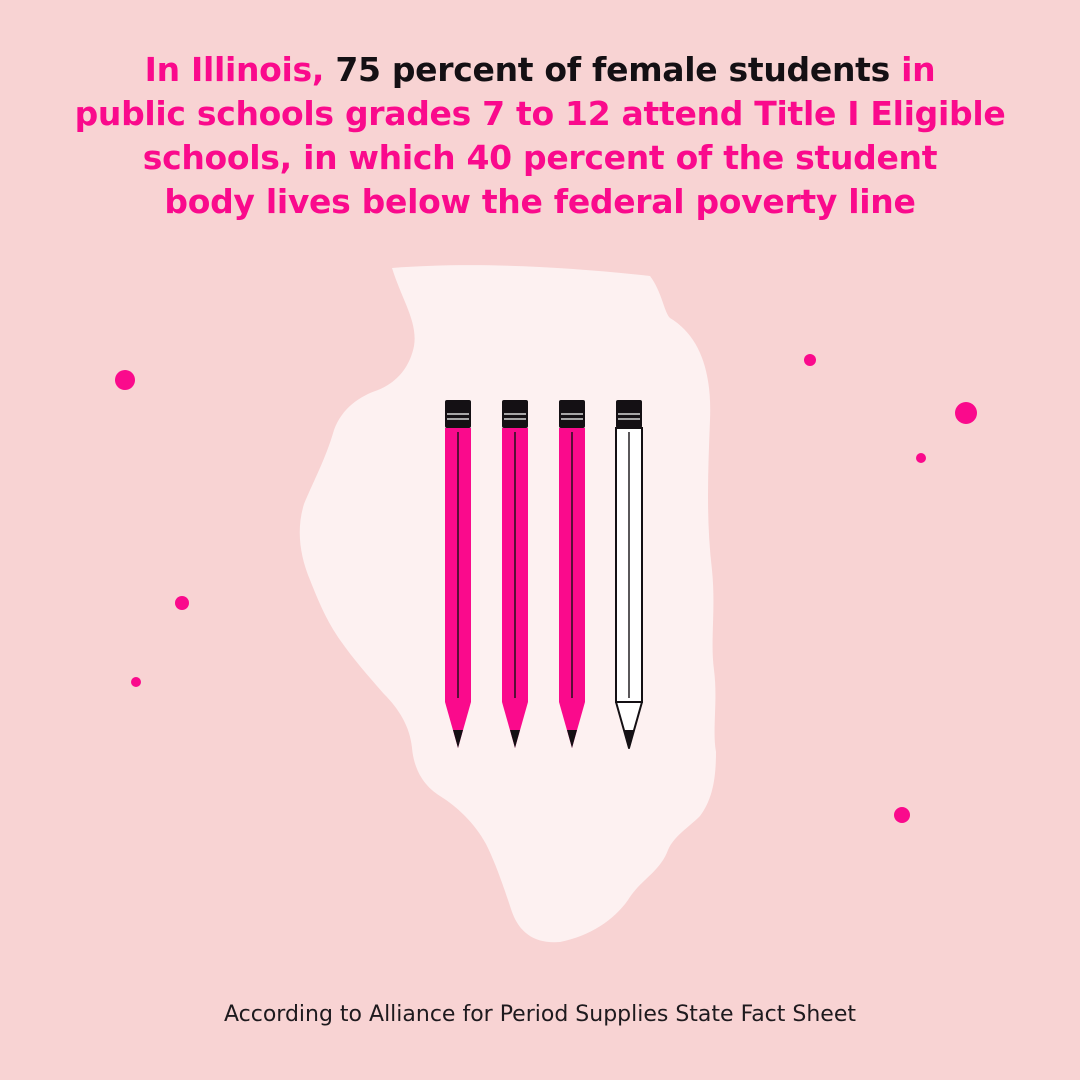 The height and width of the screenshot is (1080, 1080). What do you see at coordinates (918, 69) in the screenshot?
I see `headline-connector: in` at bounding box center [918, 69].